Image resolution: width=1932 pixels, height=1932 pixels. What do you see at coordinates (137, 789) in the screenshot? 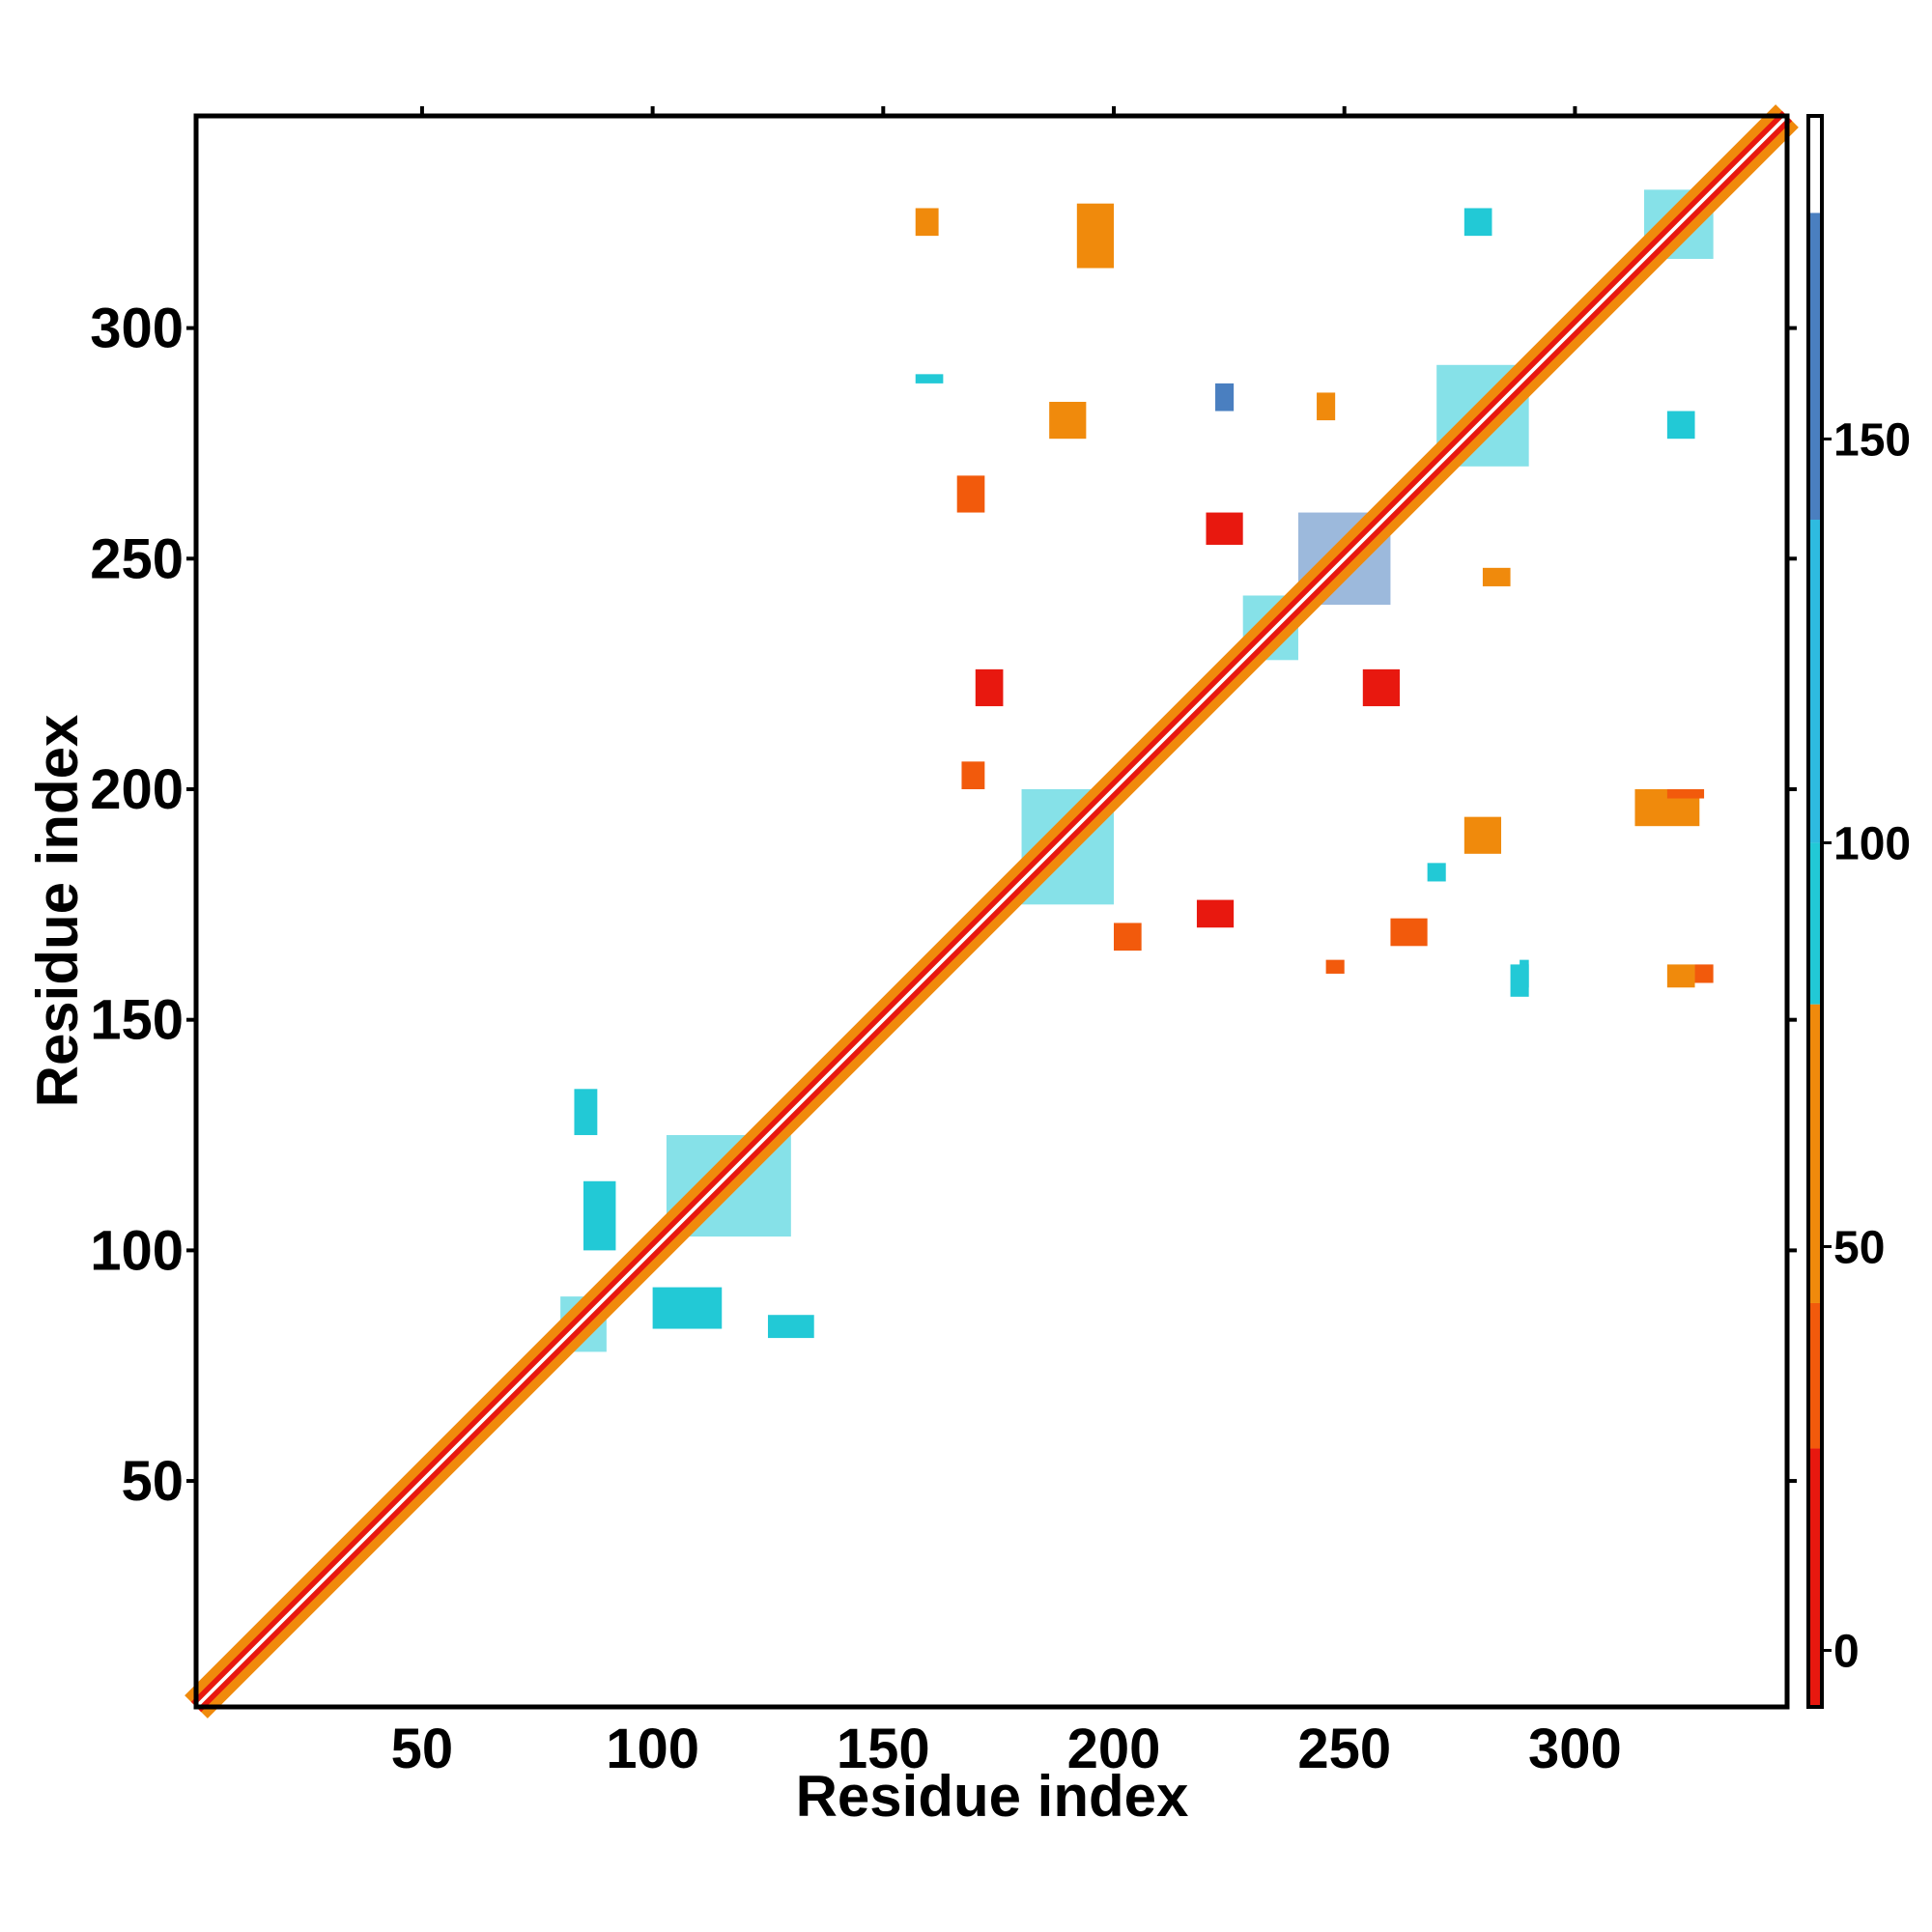
I see `y-tick-label: 200` at bounding box center [137, 789].